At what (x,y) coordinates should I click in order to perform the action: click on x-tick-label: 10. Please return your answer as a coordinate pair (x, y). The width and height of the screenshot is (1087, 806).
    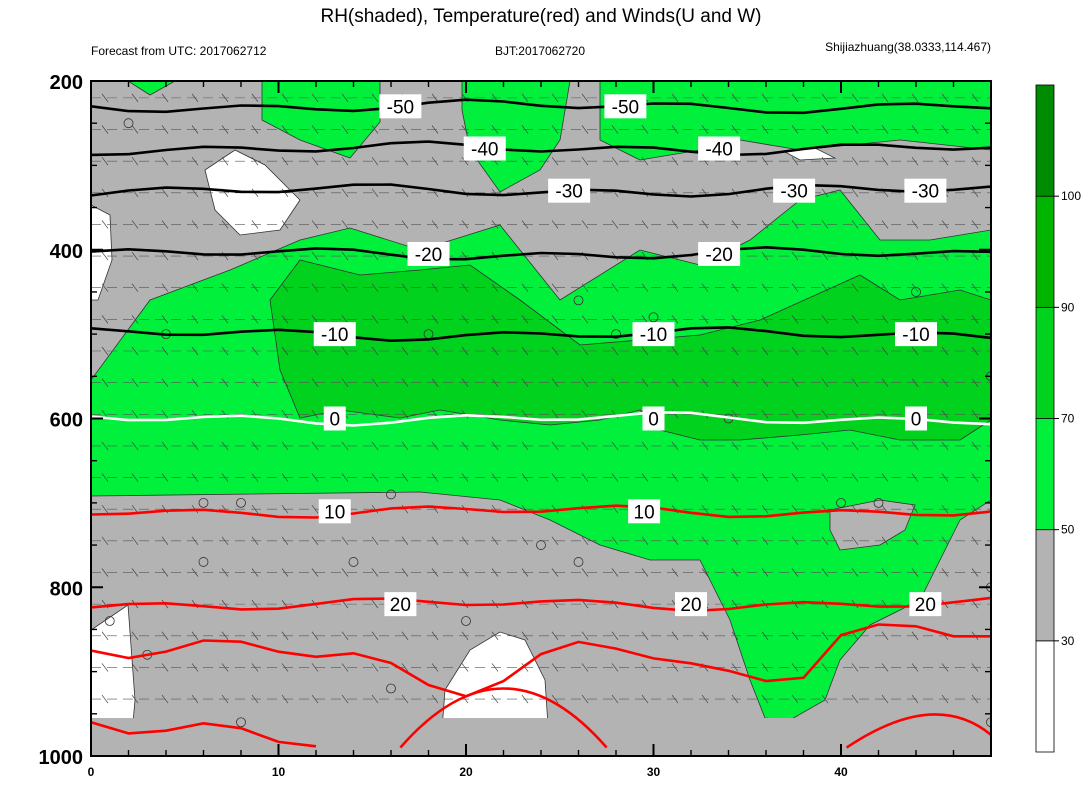
    Looking at the image, I should click on (279, 772).